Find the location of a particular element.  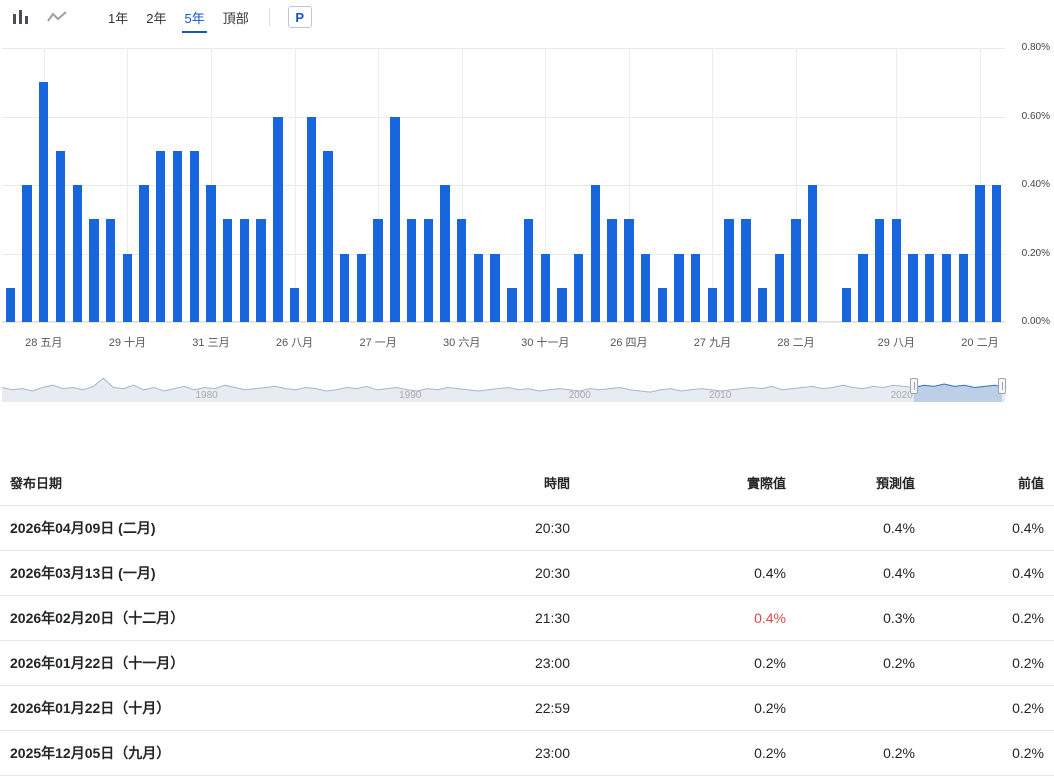

period-1y: 1年 is located at coordinates (118, 18).